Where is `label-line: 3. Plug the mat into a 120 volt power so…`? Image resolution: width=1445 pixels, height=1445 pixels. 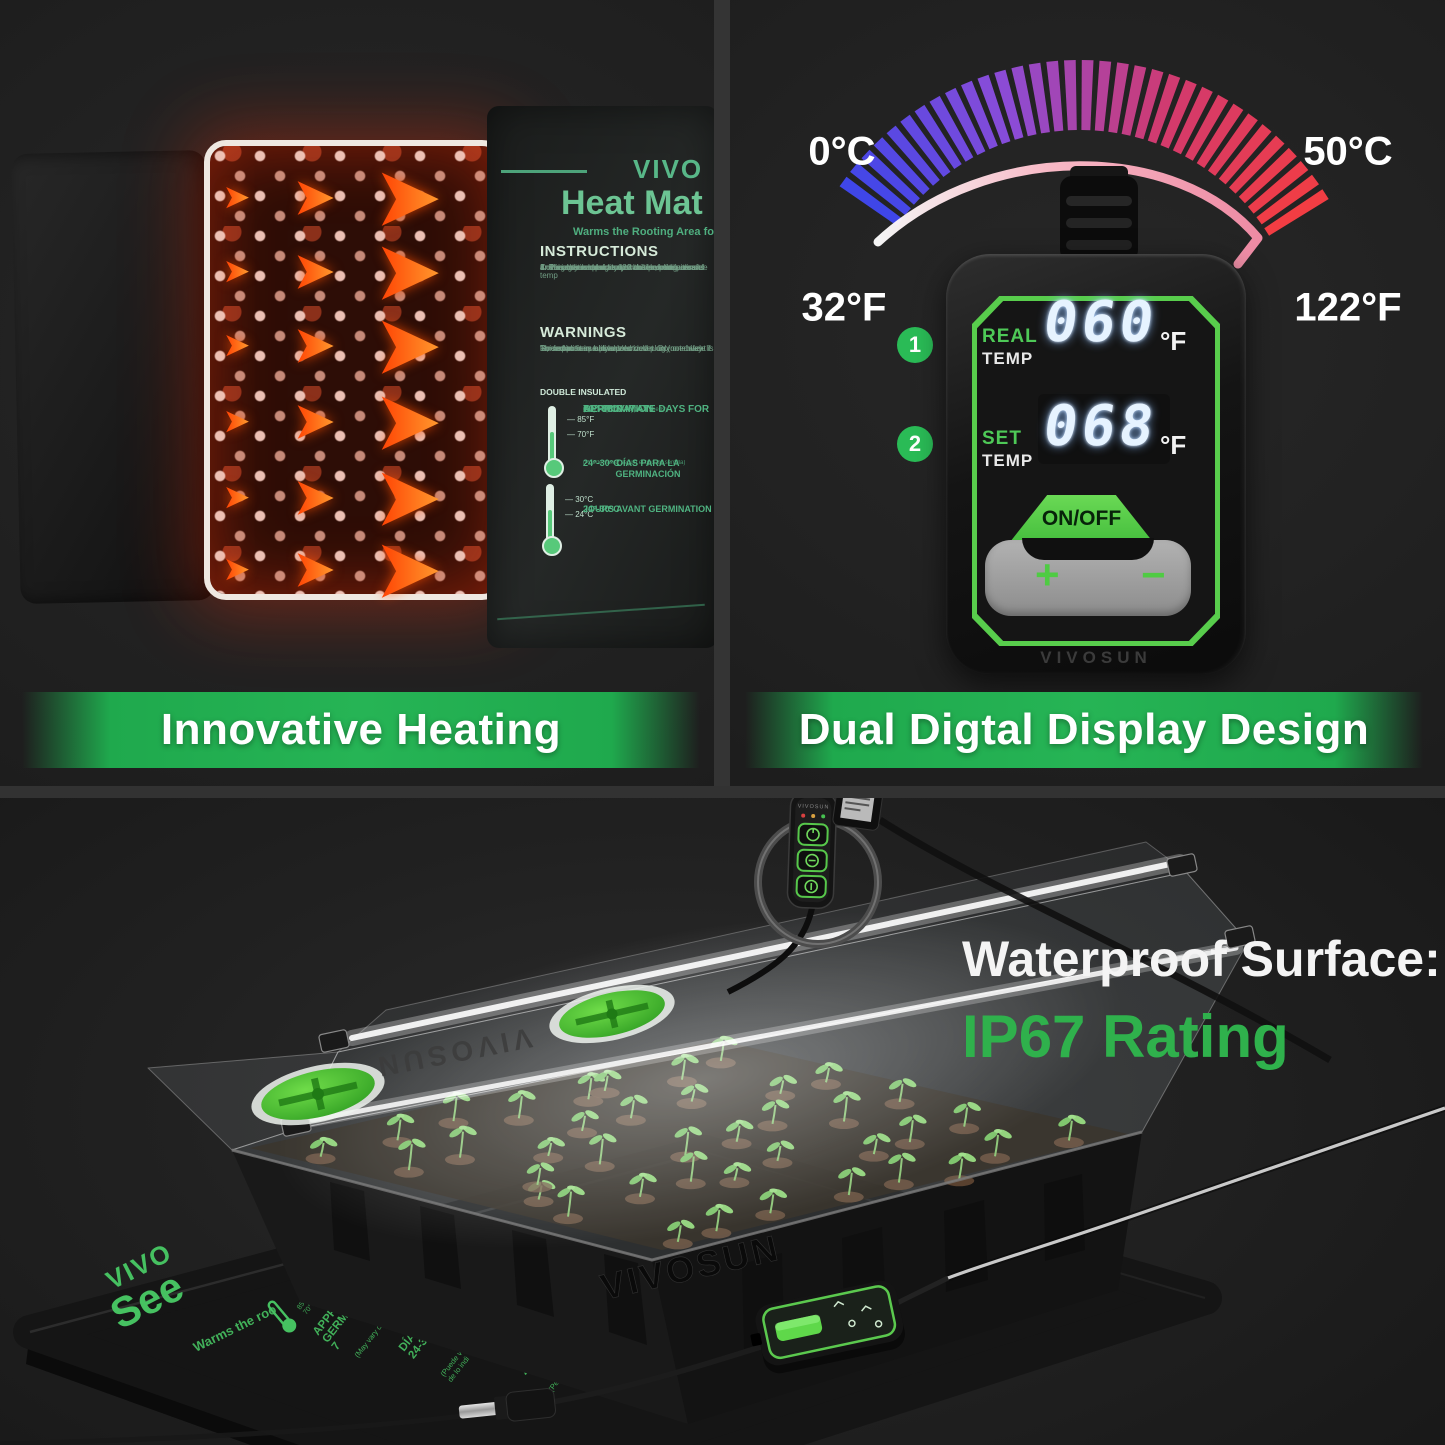
label-line: 3. Plug the mat into a 120 volt power so… is located at coordinates (618, 267).